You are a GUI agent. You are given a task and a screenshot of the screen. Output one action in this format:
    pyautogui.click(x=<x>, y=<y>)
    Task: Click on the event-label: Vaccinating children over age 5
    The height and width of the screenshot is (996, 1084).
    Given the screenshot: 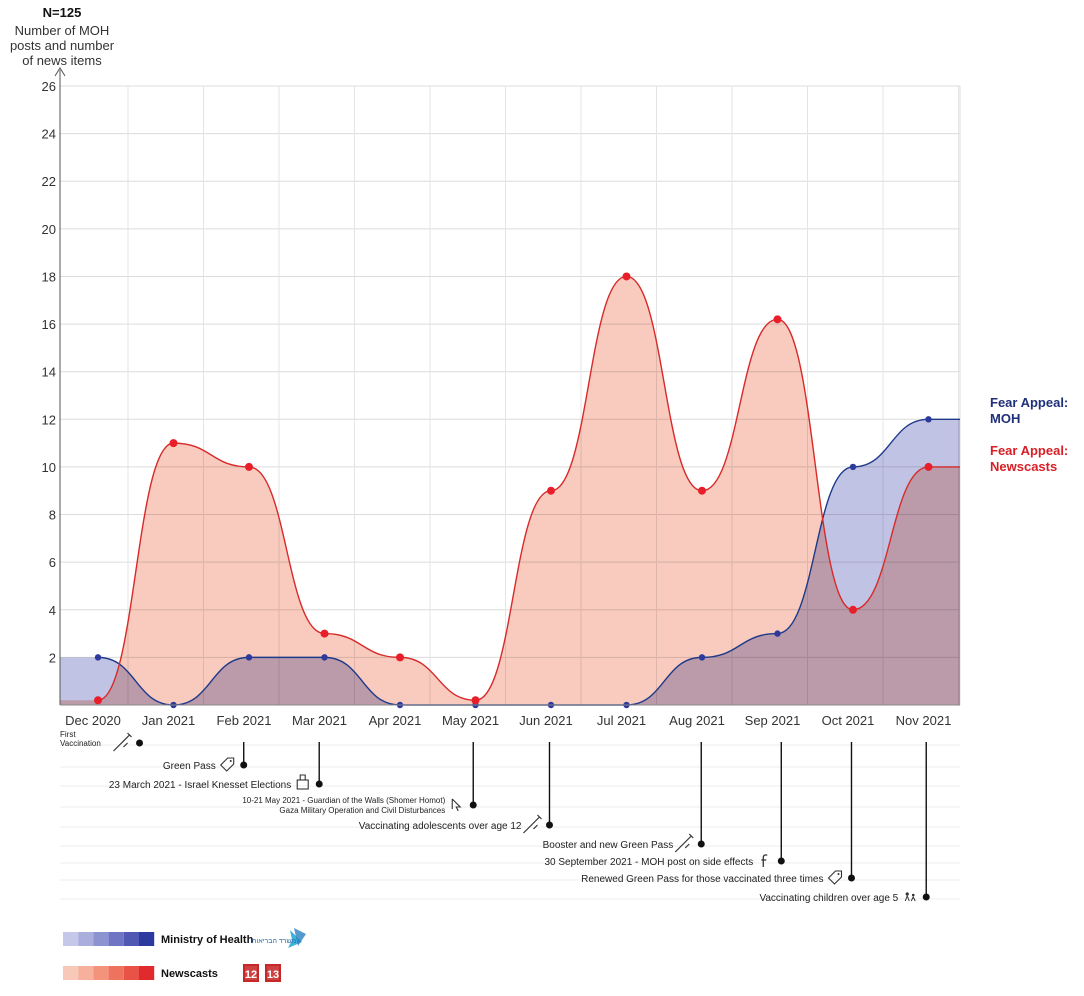 What is the action you would take?
    pyautogui.click(x=828, y=898)
    